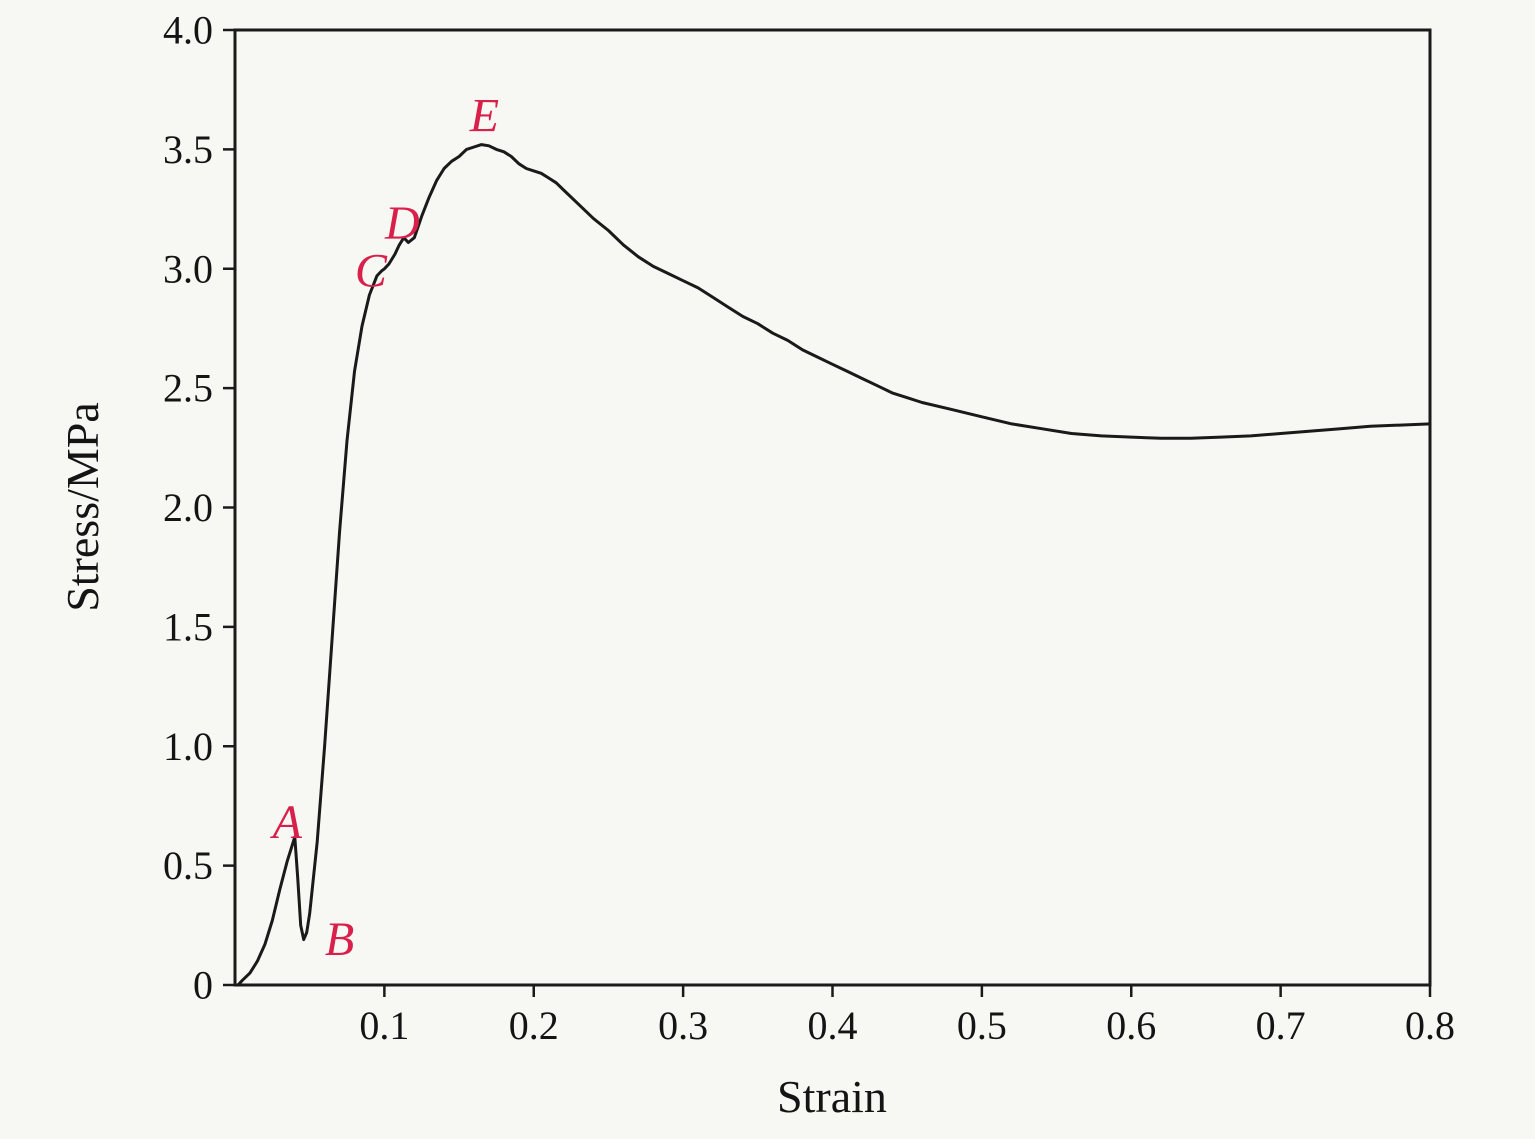 The image size is (1535, 1139). I want to click on y-tick-label: 0.5, so click(188, 865).